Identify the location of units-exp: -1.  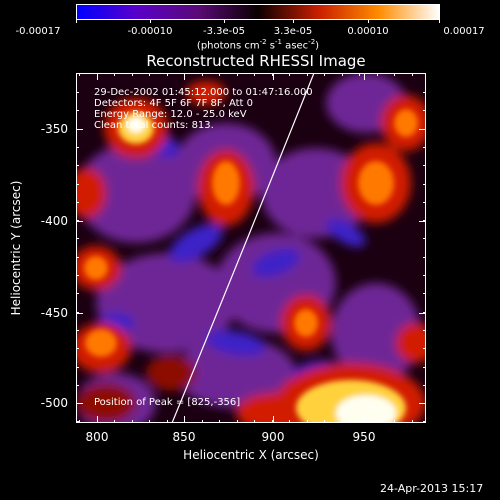
(279, 42).